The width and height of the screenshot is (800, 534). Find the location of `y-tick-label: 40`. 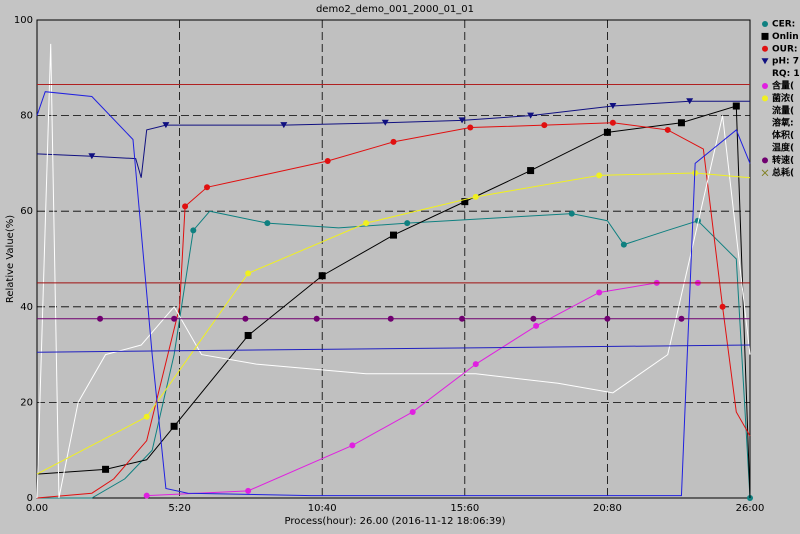

y-tick-label: 40 is located at coordinates (26, 307).